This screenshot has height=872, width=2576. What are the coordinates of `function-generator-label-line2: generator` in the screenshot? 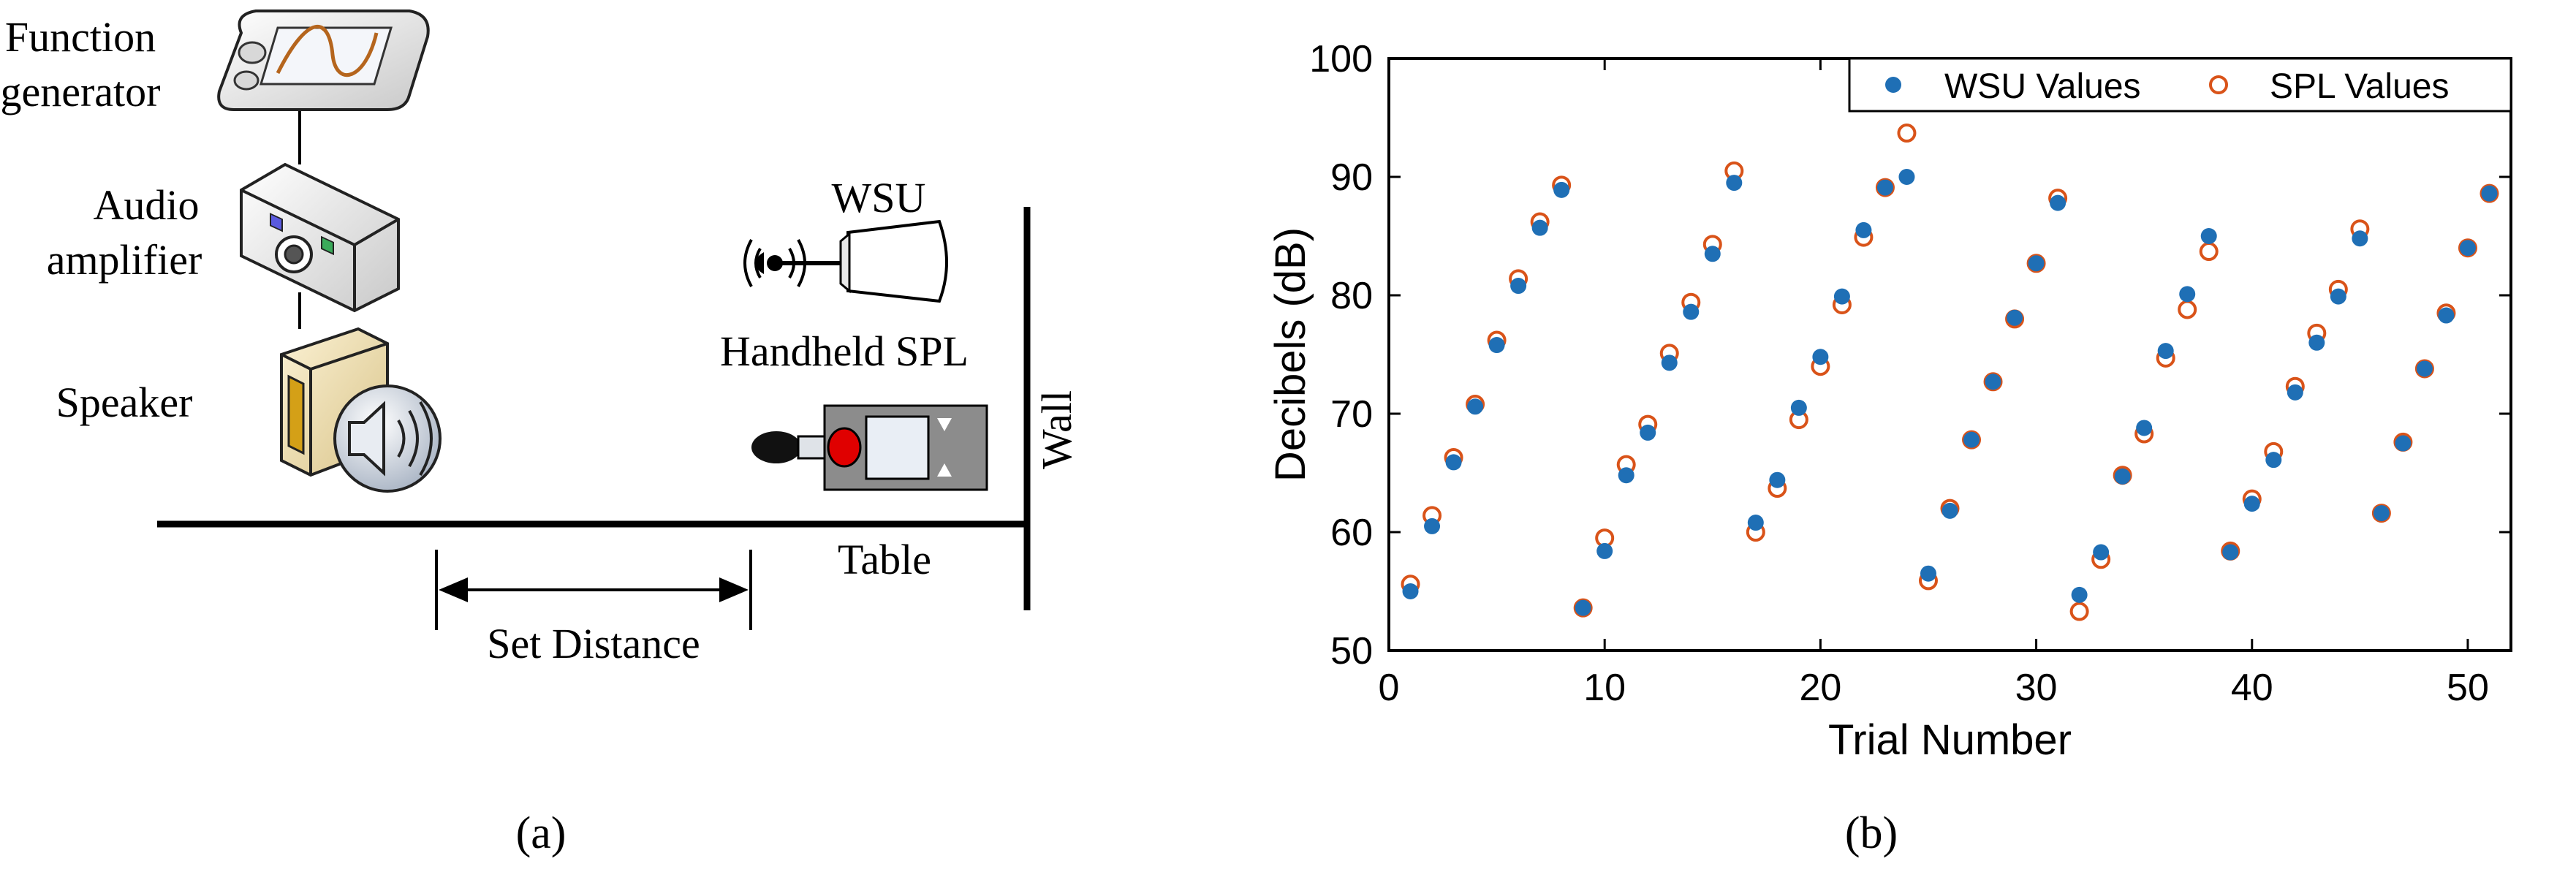 It's located at (81, 91).